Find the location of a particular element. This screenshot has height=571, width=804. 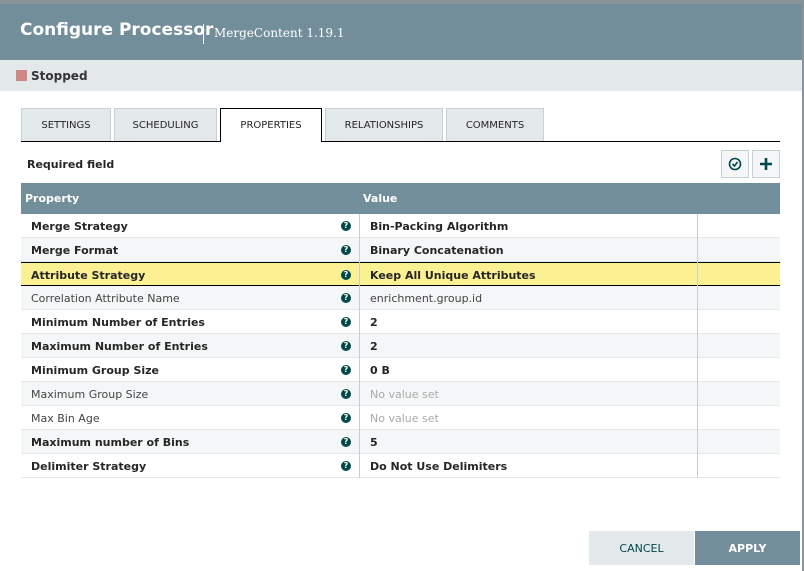

tab-line is located at coordinates (400, 141).